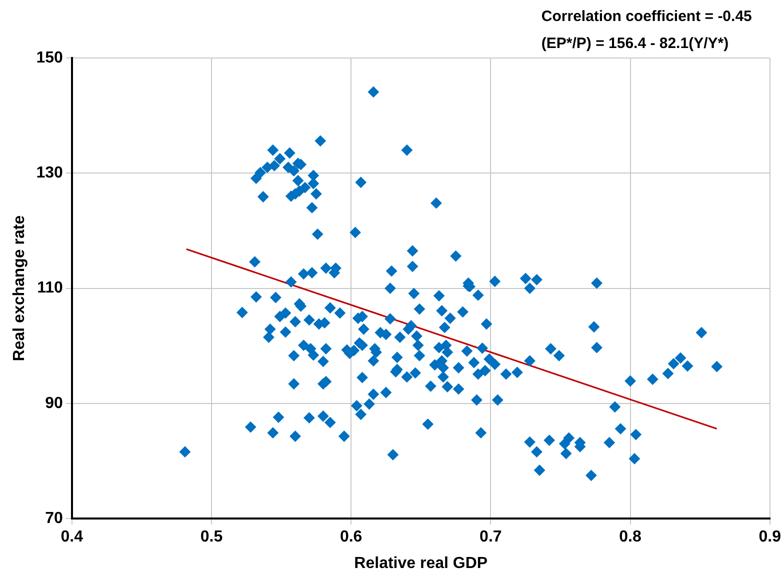 This screenshot has width=784, height=581. I want to click on text: Correlation coefficient = -0.45, so click(646, 17).